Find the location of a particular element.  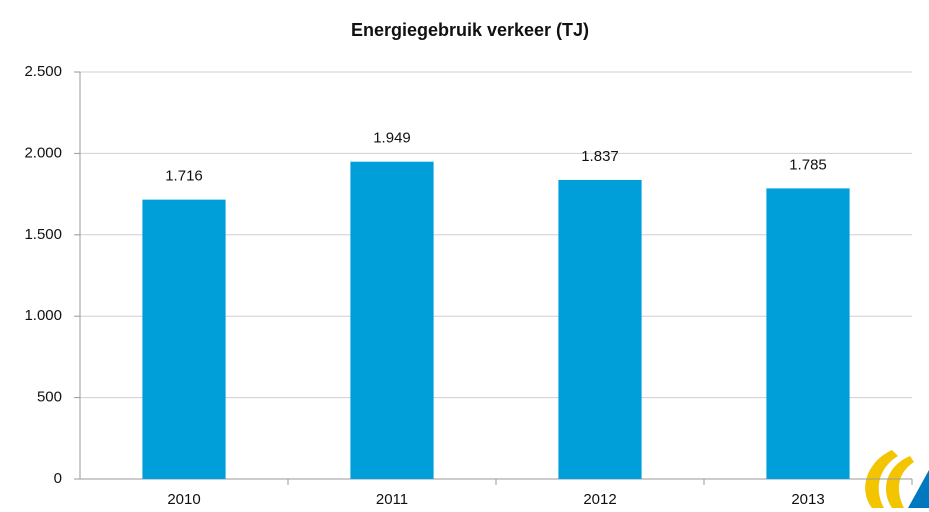

logo is located at coordinates (897, 479).